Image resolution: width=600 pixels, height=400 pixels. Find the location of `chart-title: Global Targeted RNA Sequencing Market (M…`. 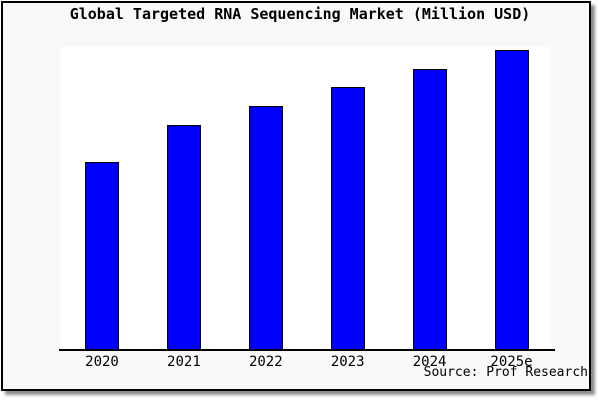

chart-title: Global Targeted RNA Sequencing Market (M… is located at coordinates (300, 14).